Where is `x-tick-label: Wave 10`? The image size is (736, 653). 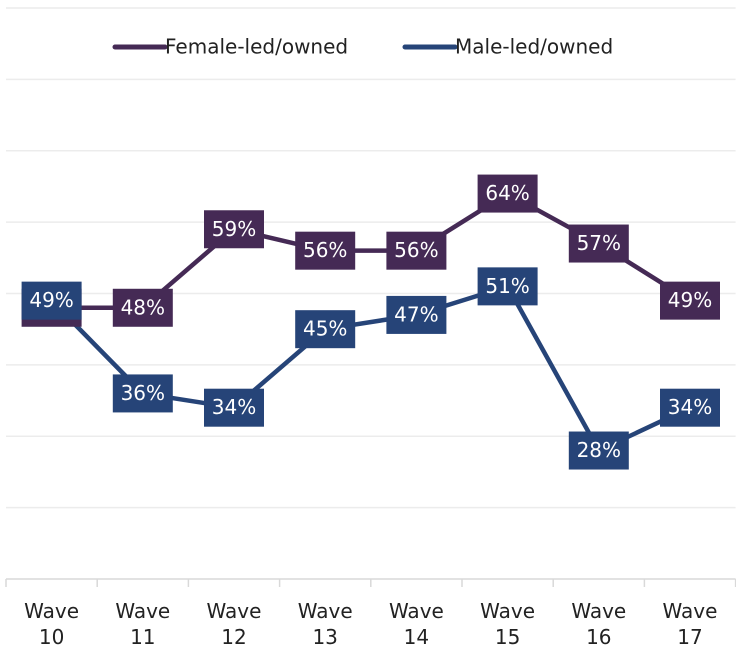 x-tick-label: Wave 10 is located at coordinates (52, 624).